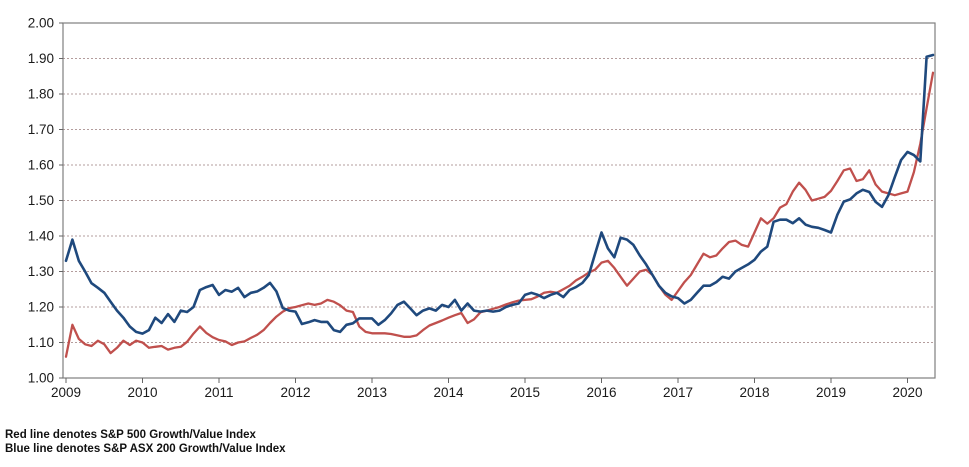  What do you see at coordinates (41, 165) in the screenshot?
I see `y-axis-tick-label: 1.60` at bounding box center [41, 165].